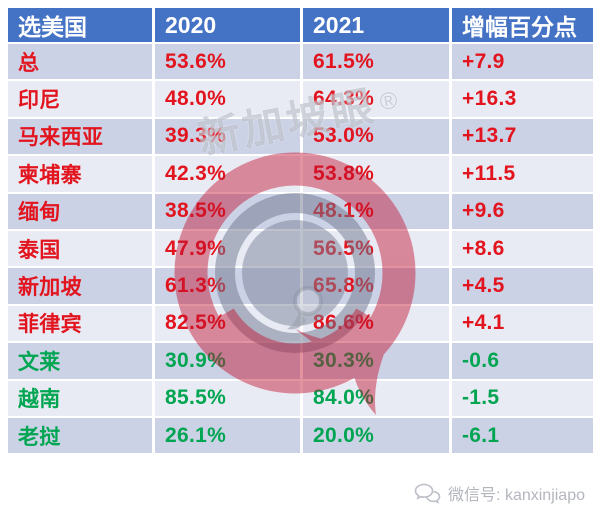 The image size is (601, 519). I want to click on cell-delta: +13.7, so click(522, 137).